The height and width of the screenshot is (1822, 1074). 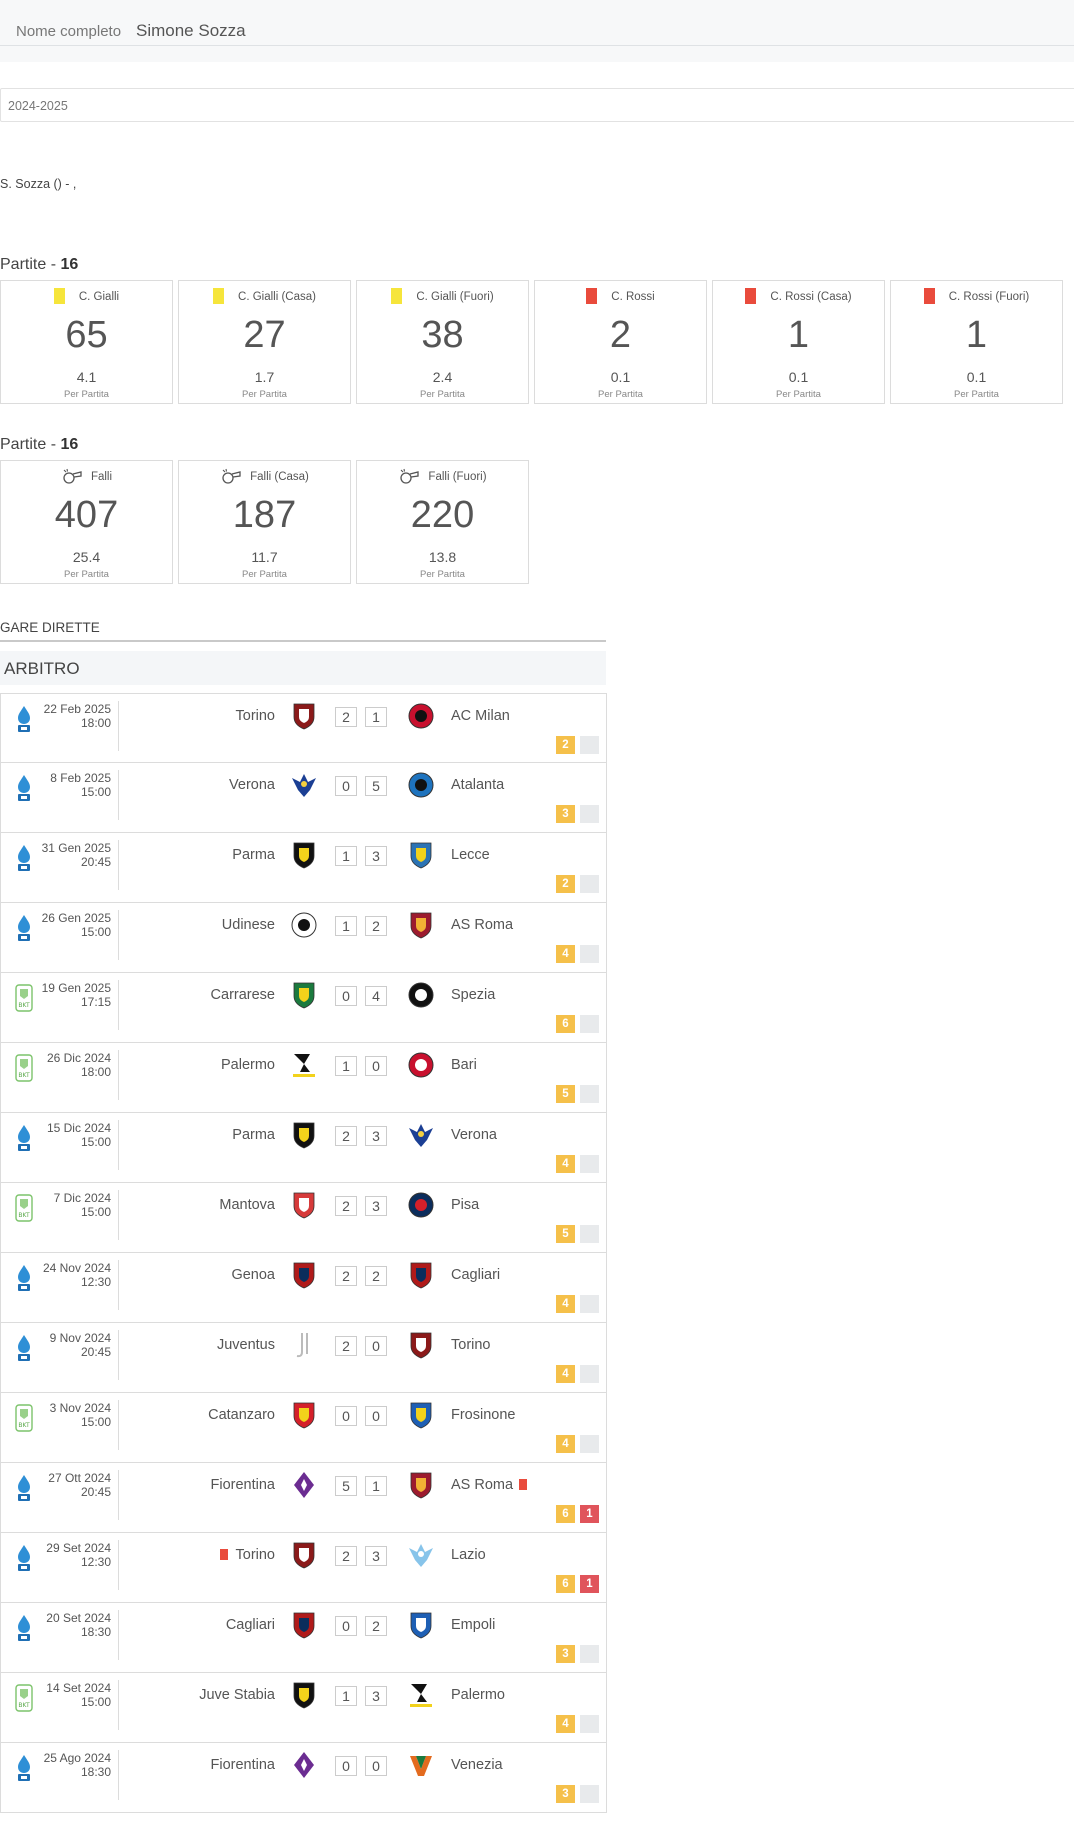 What do you see at coordinates (252, 785) in the screenshot?
I see `home-team-name: Verona` at bounding box center [252, 785].